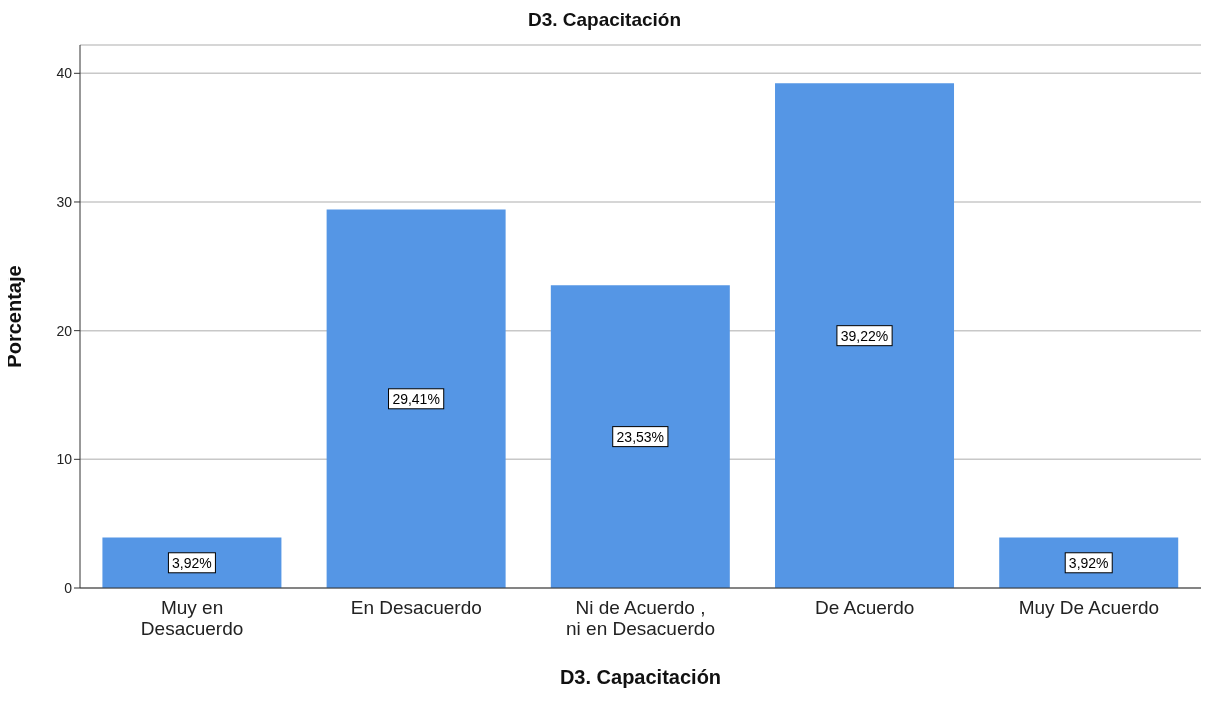 The height and width of the screenshot is (707, 1209). I want to click on data-label: 23,53%, so click(640, 436).